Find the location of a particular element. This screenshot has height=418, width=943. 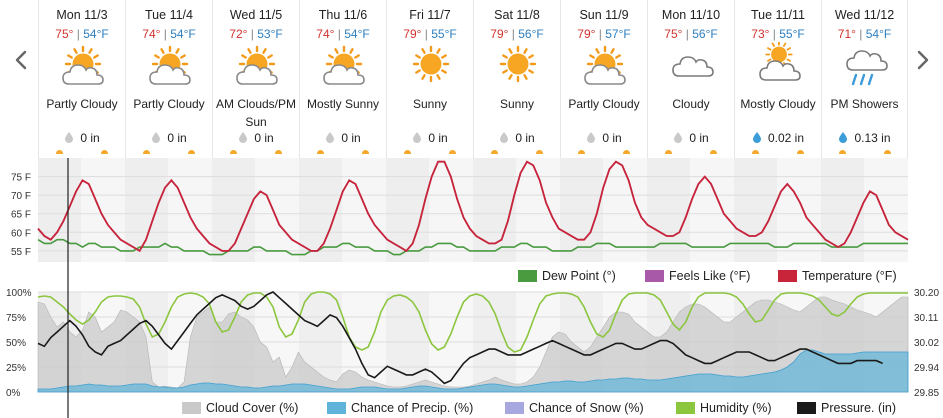

day-temps: 73° | 55°F is located at coordinates (778, 34).